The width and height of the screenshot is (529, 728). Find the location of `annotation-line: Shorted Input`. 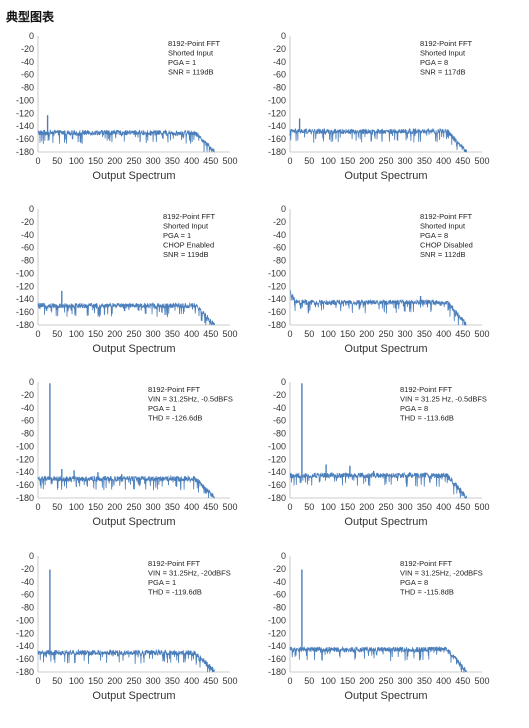

annotation-line: Shorted Input is located at coordinates (191, 53).